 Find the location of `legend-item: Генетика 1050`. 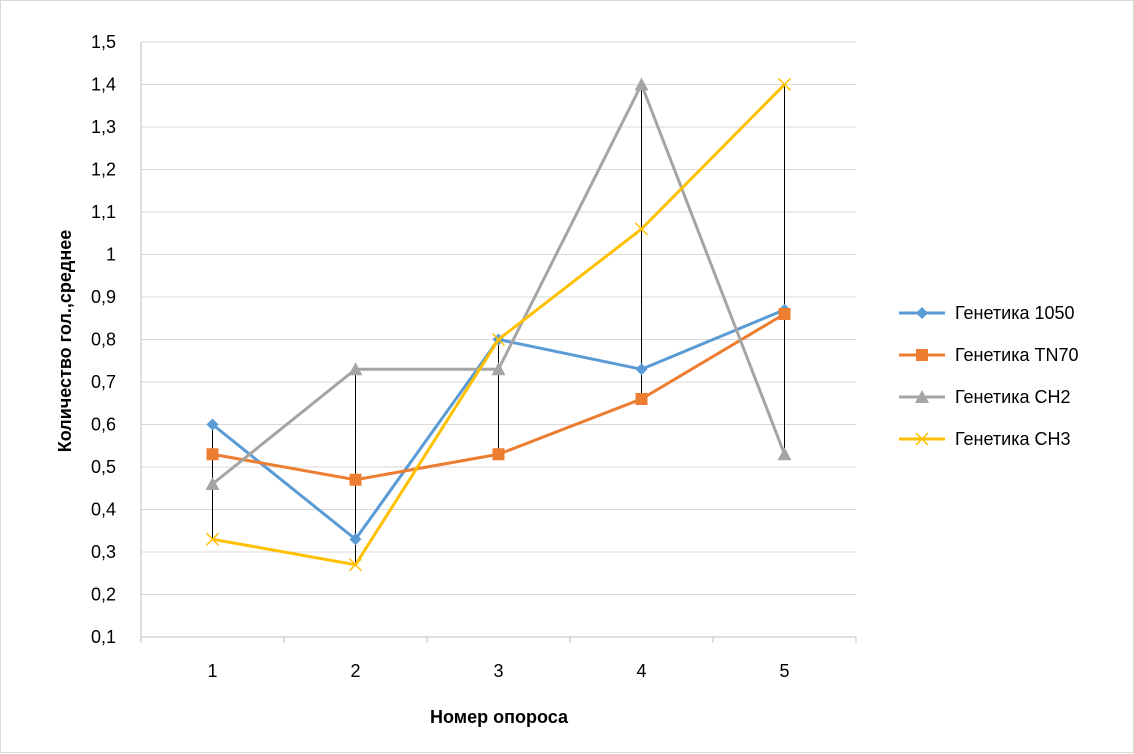

legend-item: Генетика 1050 is located at coordinates (987, 313).